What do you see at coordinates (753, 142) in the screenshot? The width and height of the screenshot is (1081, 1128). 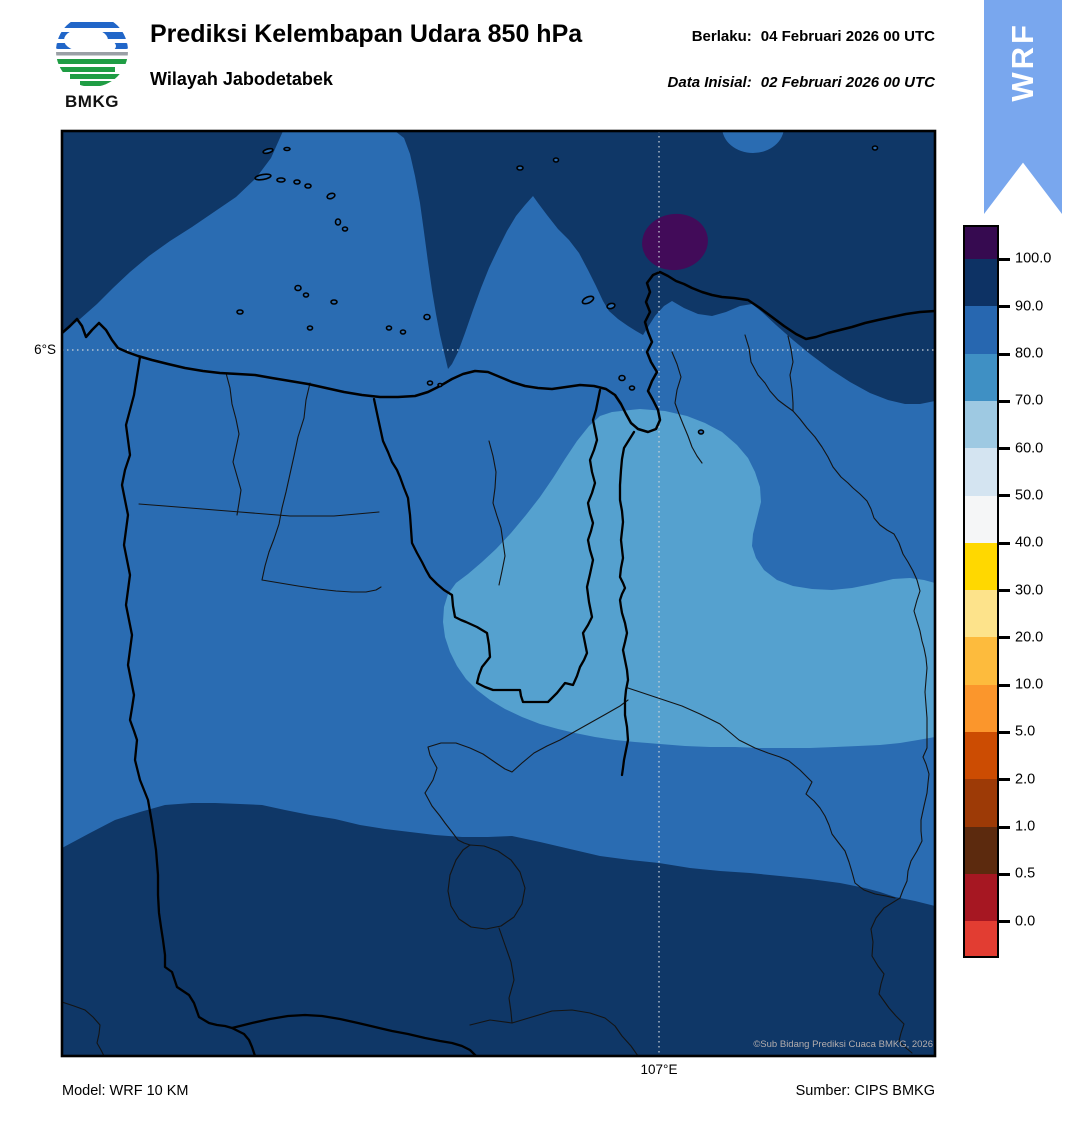 I see `band-80-90-top-blob` at bounding box center [753, 142].